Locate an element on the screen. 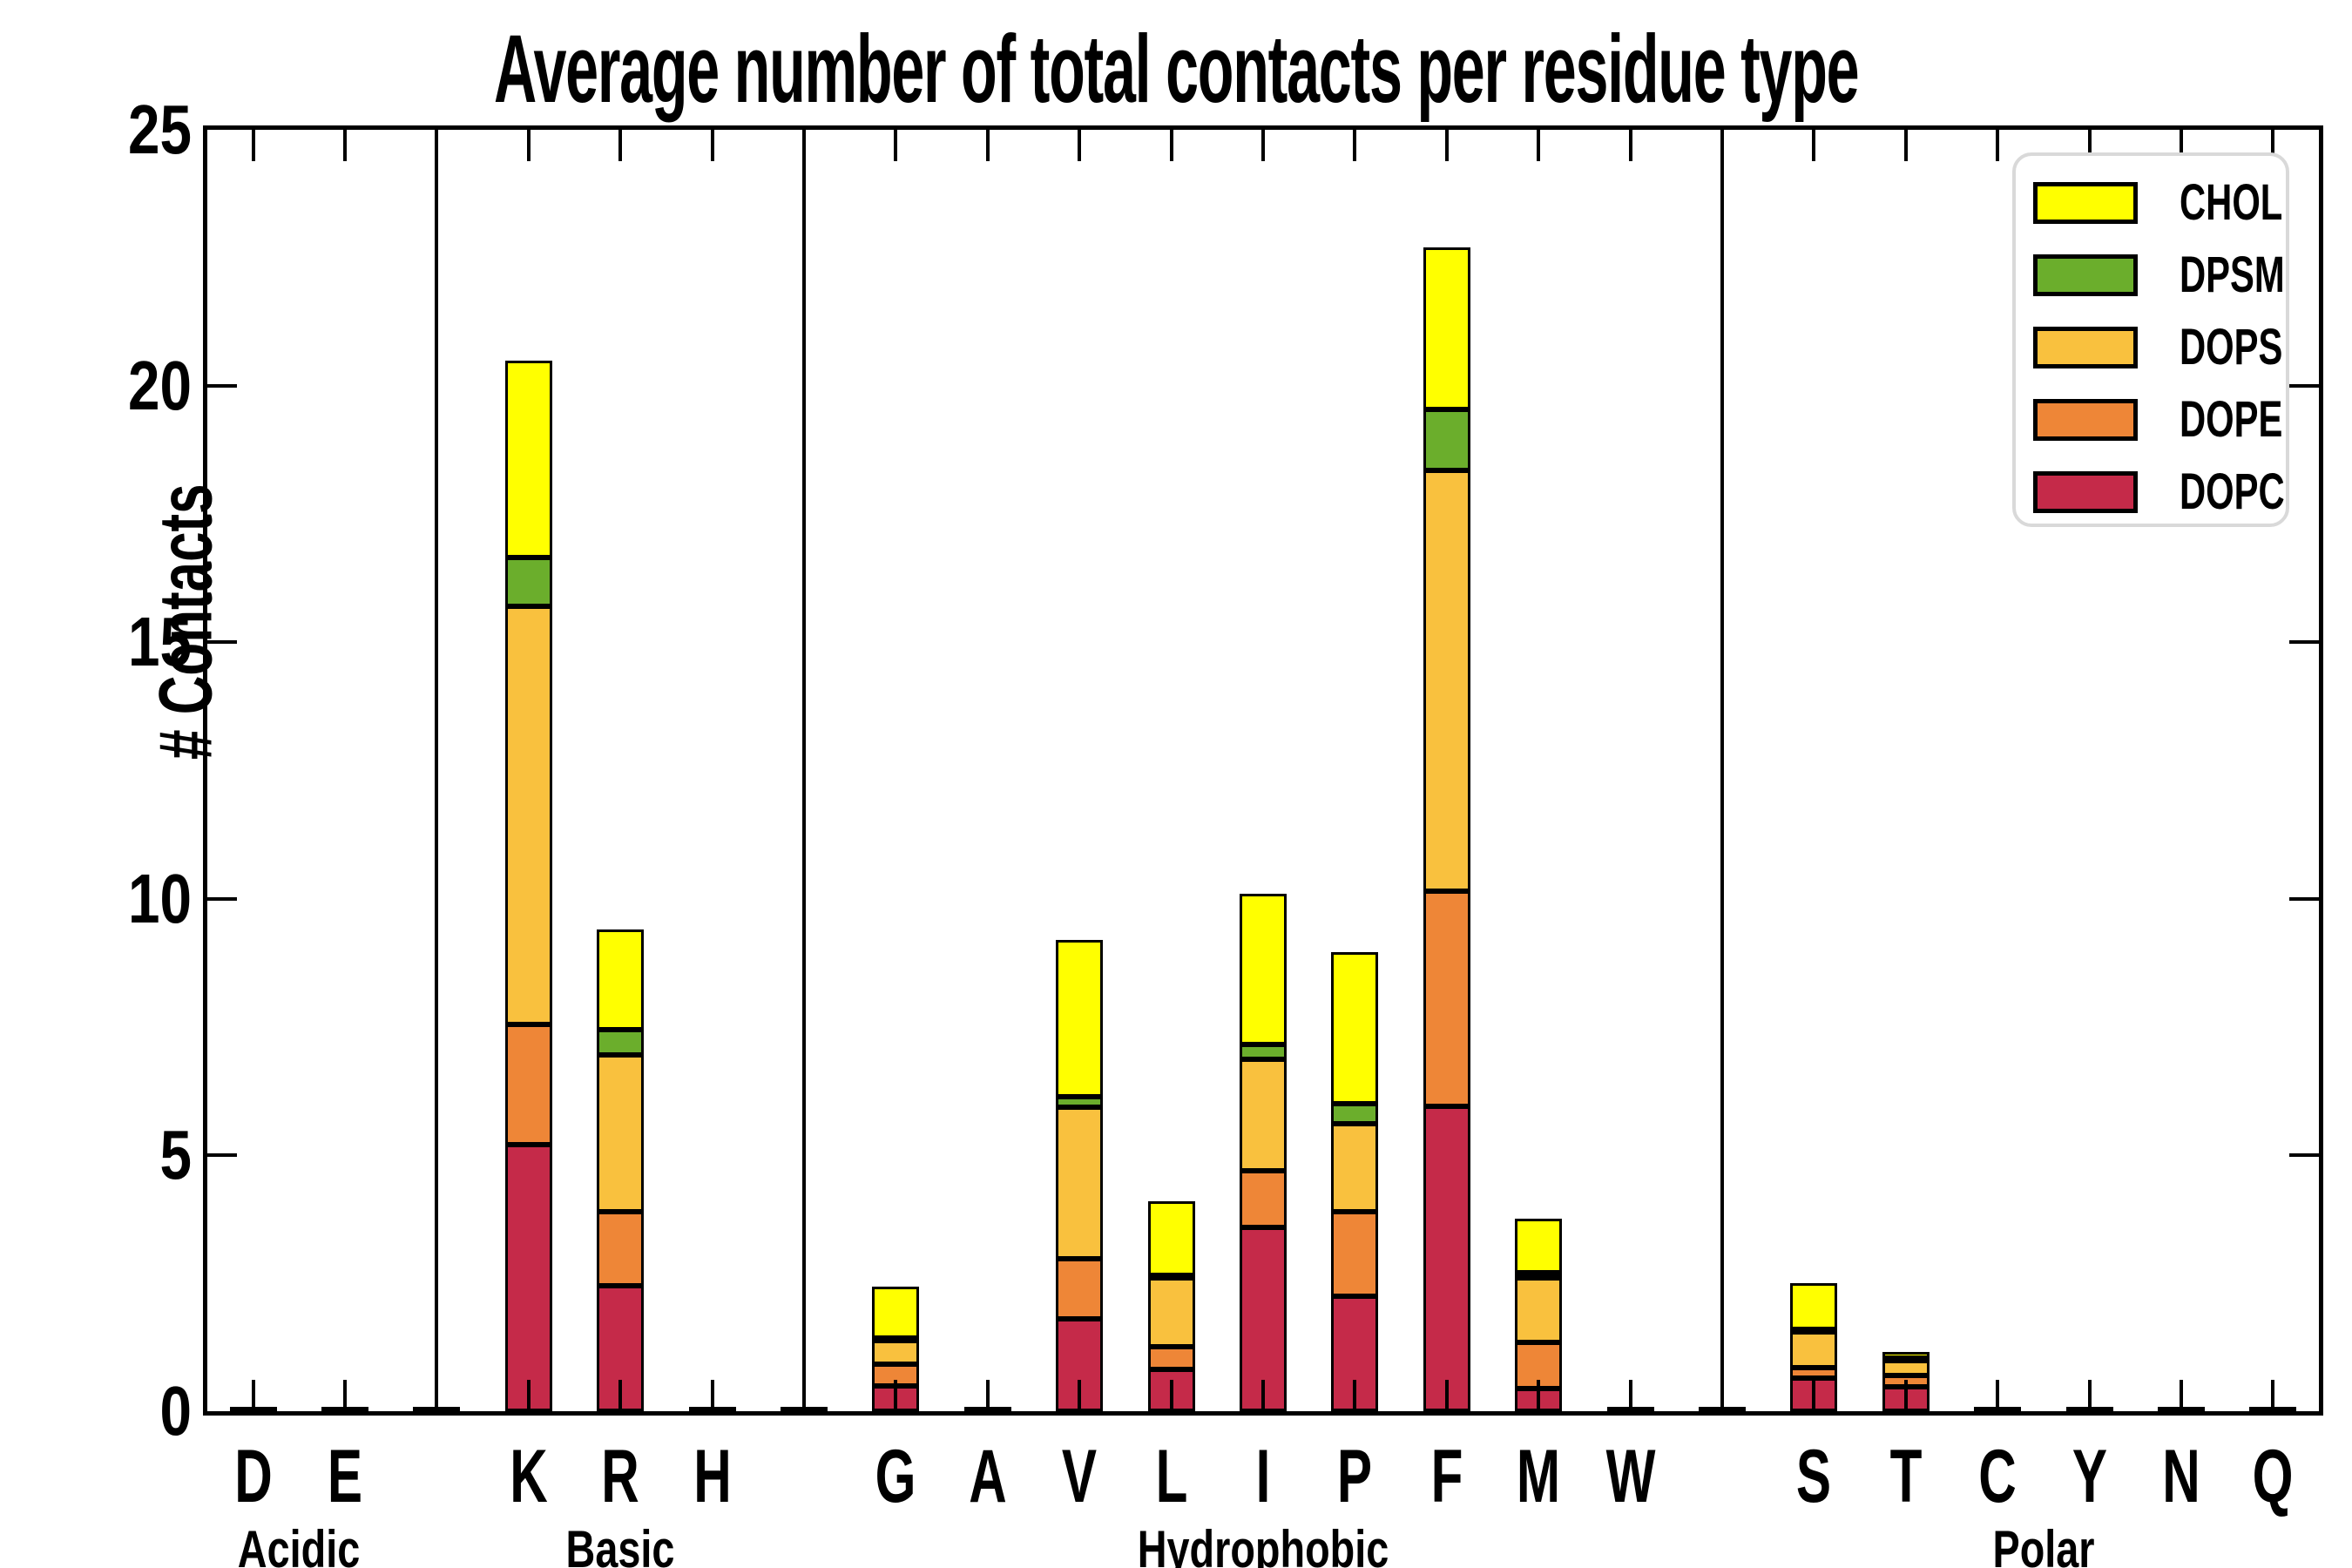 The height and width of the screenshot is (1568, 2352). legend-label-dpsm: DPSM is located at coordinates (2232, 275).